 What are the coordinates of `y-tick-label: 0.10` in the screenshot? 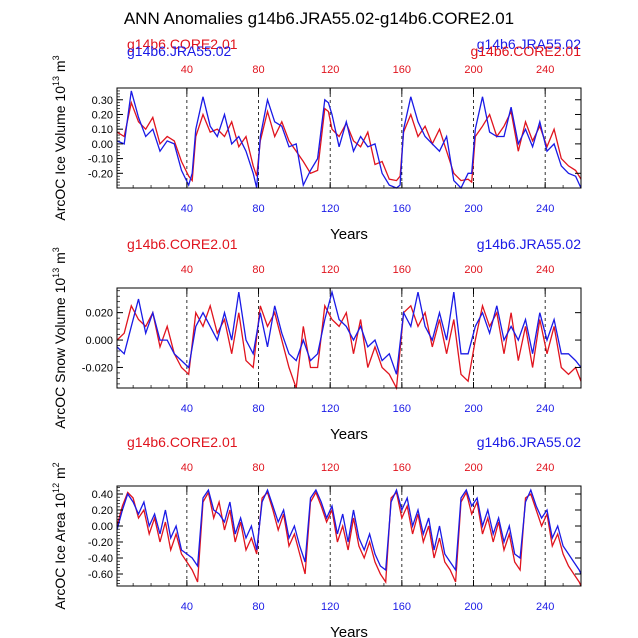 It's located at (102, 130).